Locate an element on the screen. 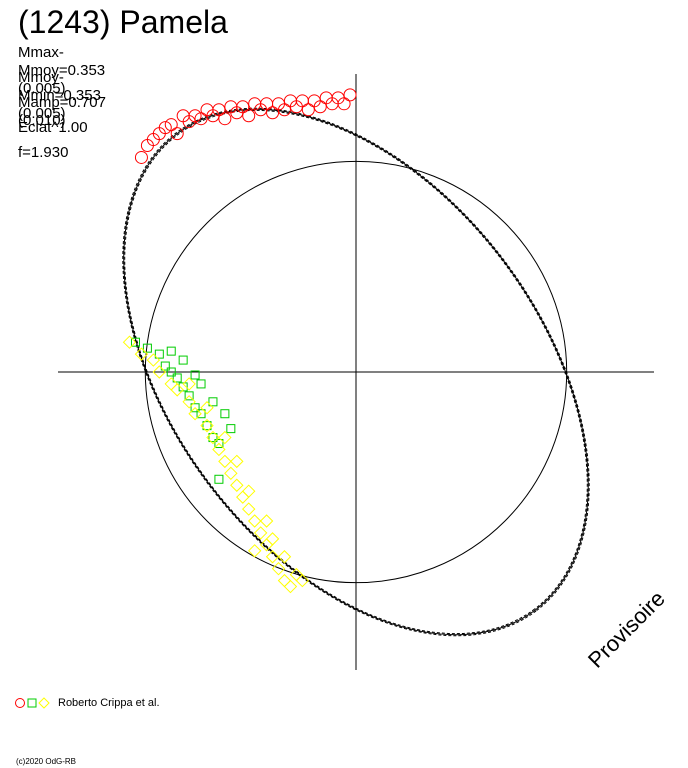 The height and width of the screenshot is (768, 688). legend-diamond-marker is located at coordinates (44, 703).